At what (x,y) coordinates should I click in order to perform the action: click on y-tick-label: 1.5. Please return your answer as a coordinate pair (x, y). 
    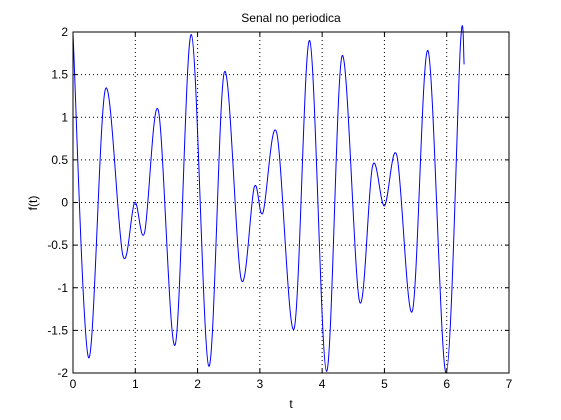
    Looking at the image, I should click on (59, 75).